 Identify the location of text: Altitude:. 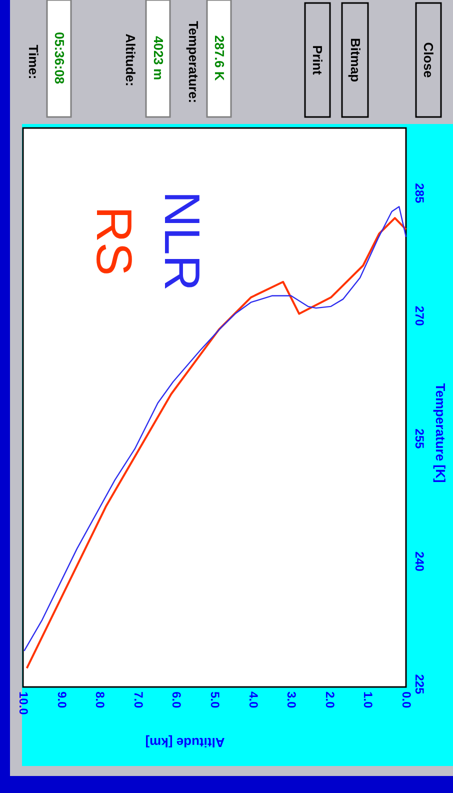
(130, 60).